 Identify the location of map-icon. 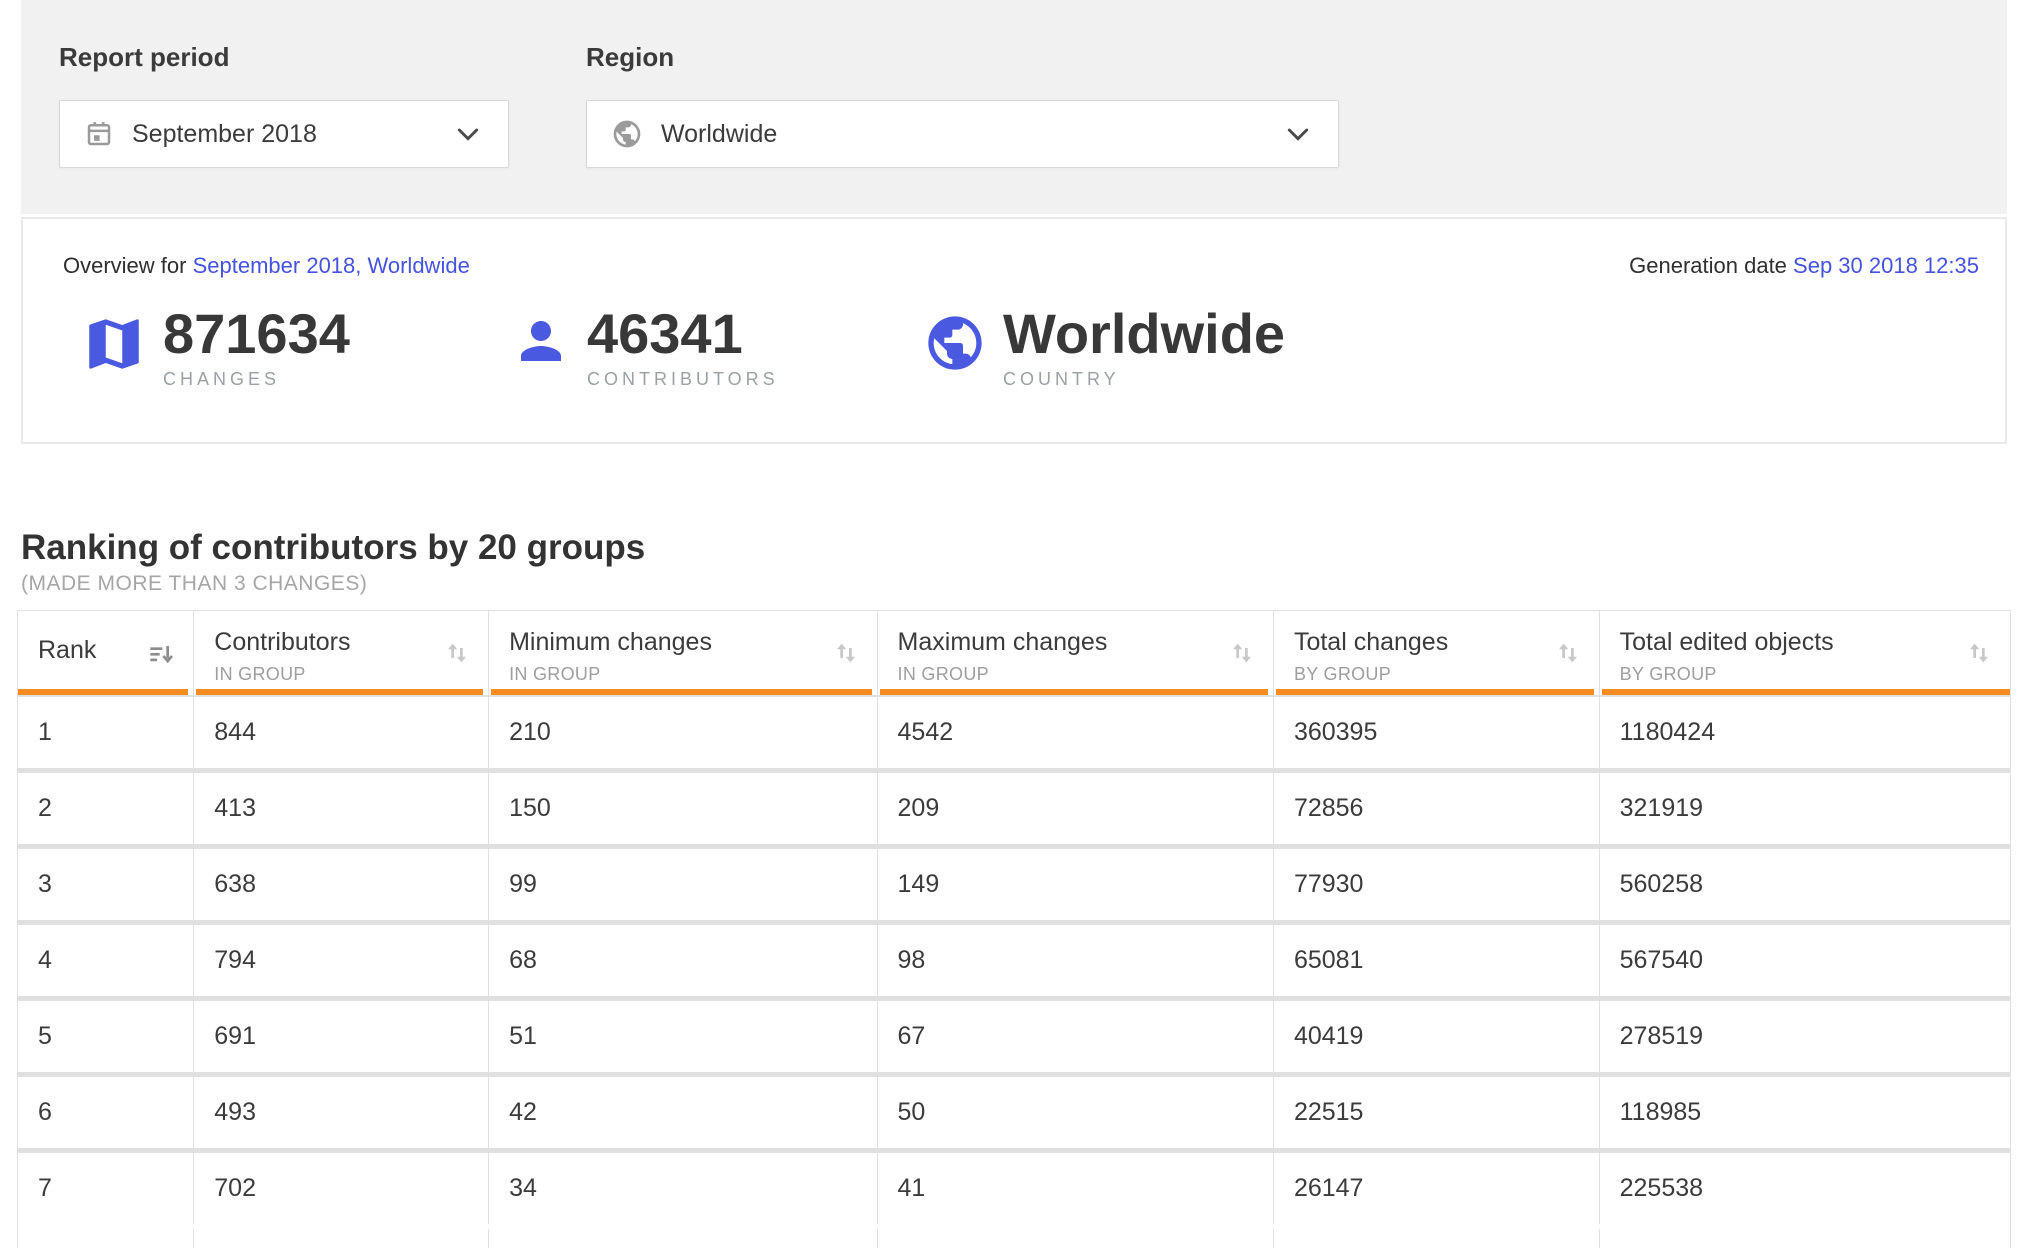
(114, 344).